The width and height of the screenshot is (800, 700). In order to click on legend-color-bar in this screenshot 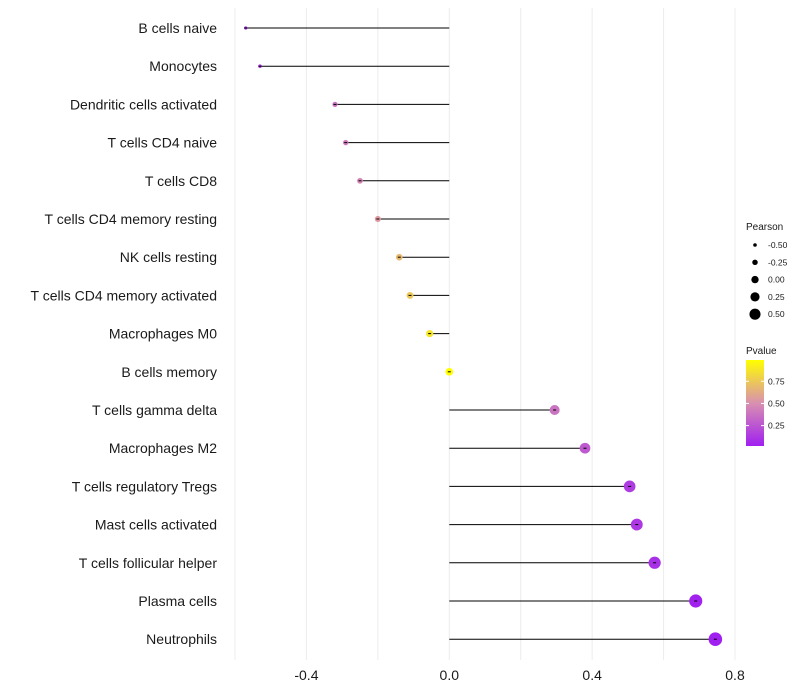, I will do `click(755, 403)`.